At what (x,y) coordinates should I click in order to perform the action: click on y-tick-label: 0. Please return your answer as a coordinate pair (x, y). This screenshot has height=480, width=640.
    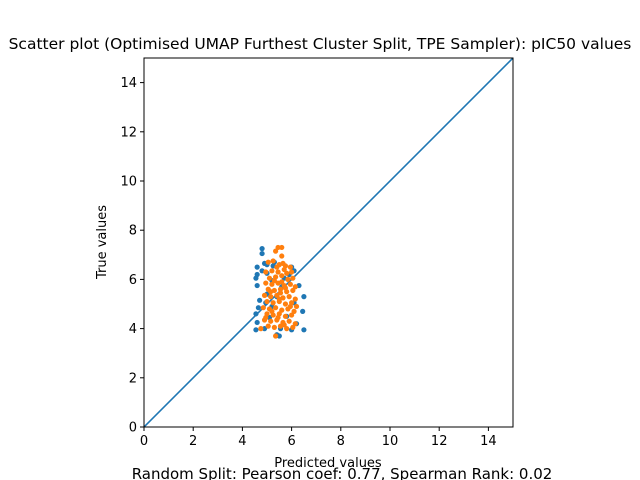
    Looking at the image, I should click on (133, 428).